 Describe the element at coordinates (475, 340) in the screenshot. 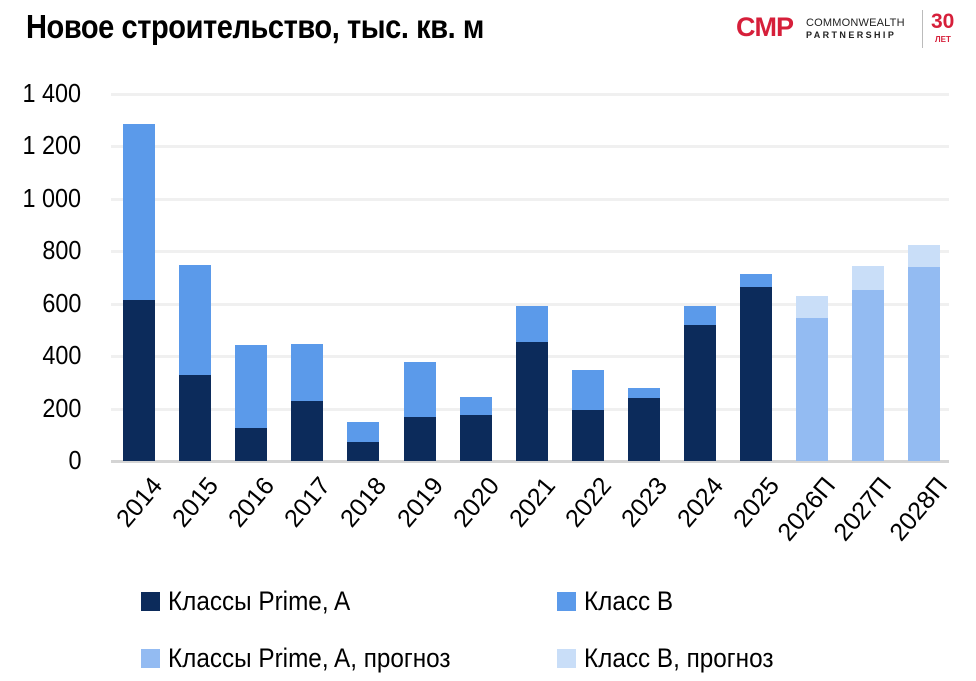

I see `bar-2020` at that location.